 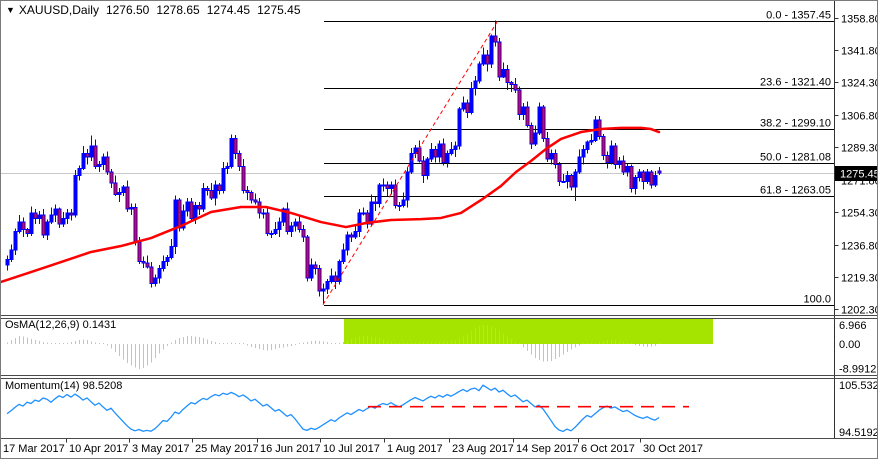 What do you see at coordinates (160, 449) in the screenshot?
I see `date-axis-label: 3 May 2017` at bounding box center [160, 449].